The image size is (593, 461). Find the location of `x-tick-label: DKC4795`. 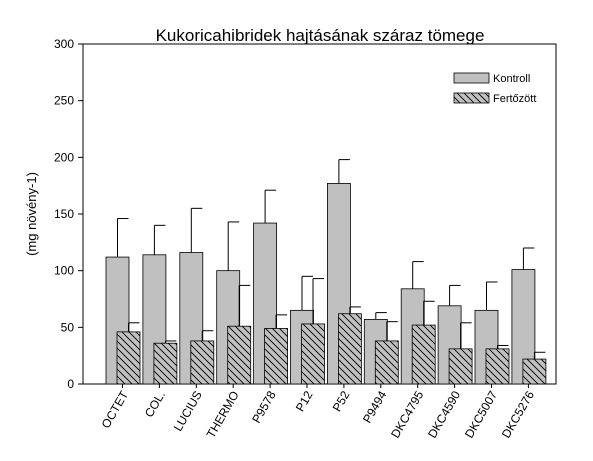

x-tick-label: DKC4795 is located at coordinates (407, 414).